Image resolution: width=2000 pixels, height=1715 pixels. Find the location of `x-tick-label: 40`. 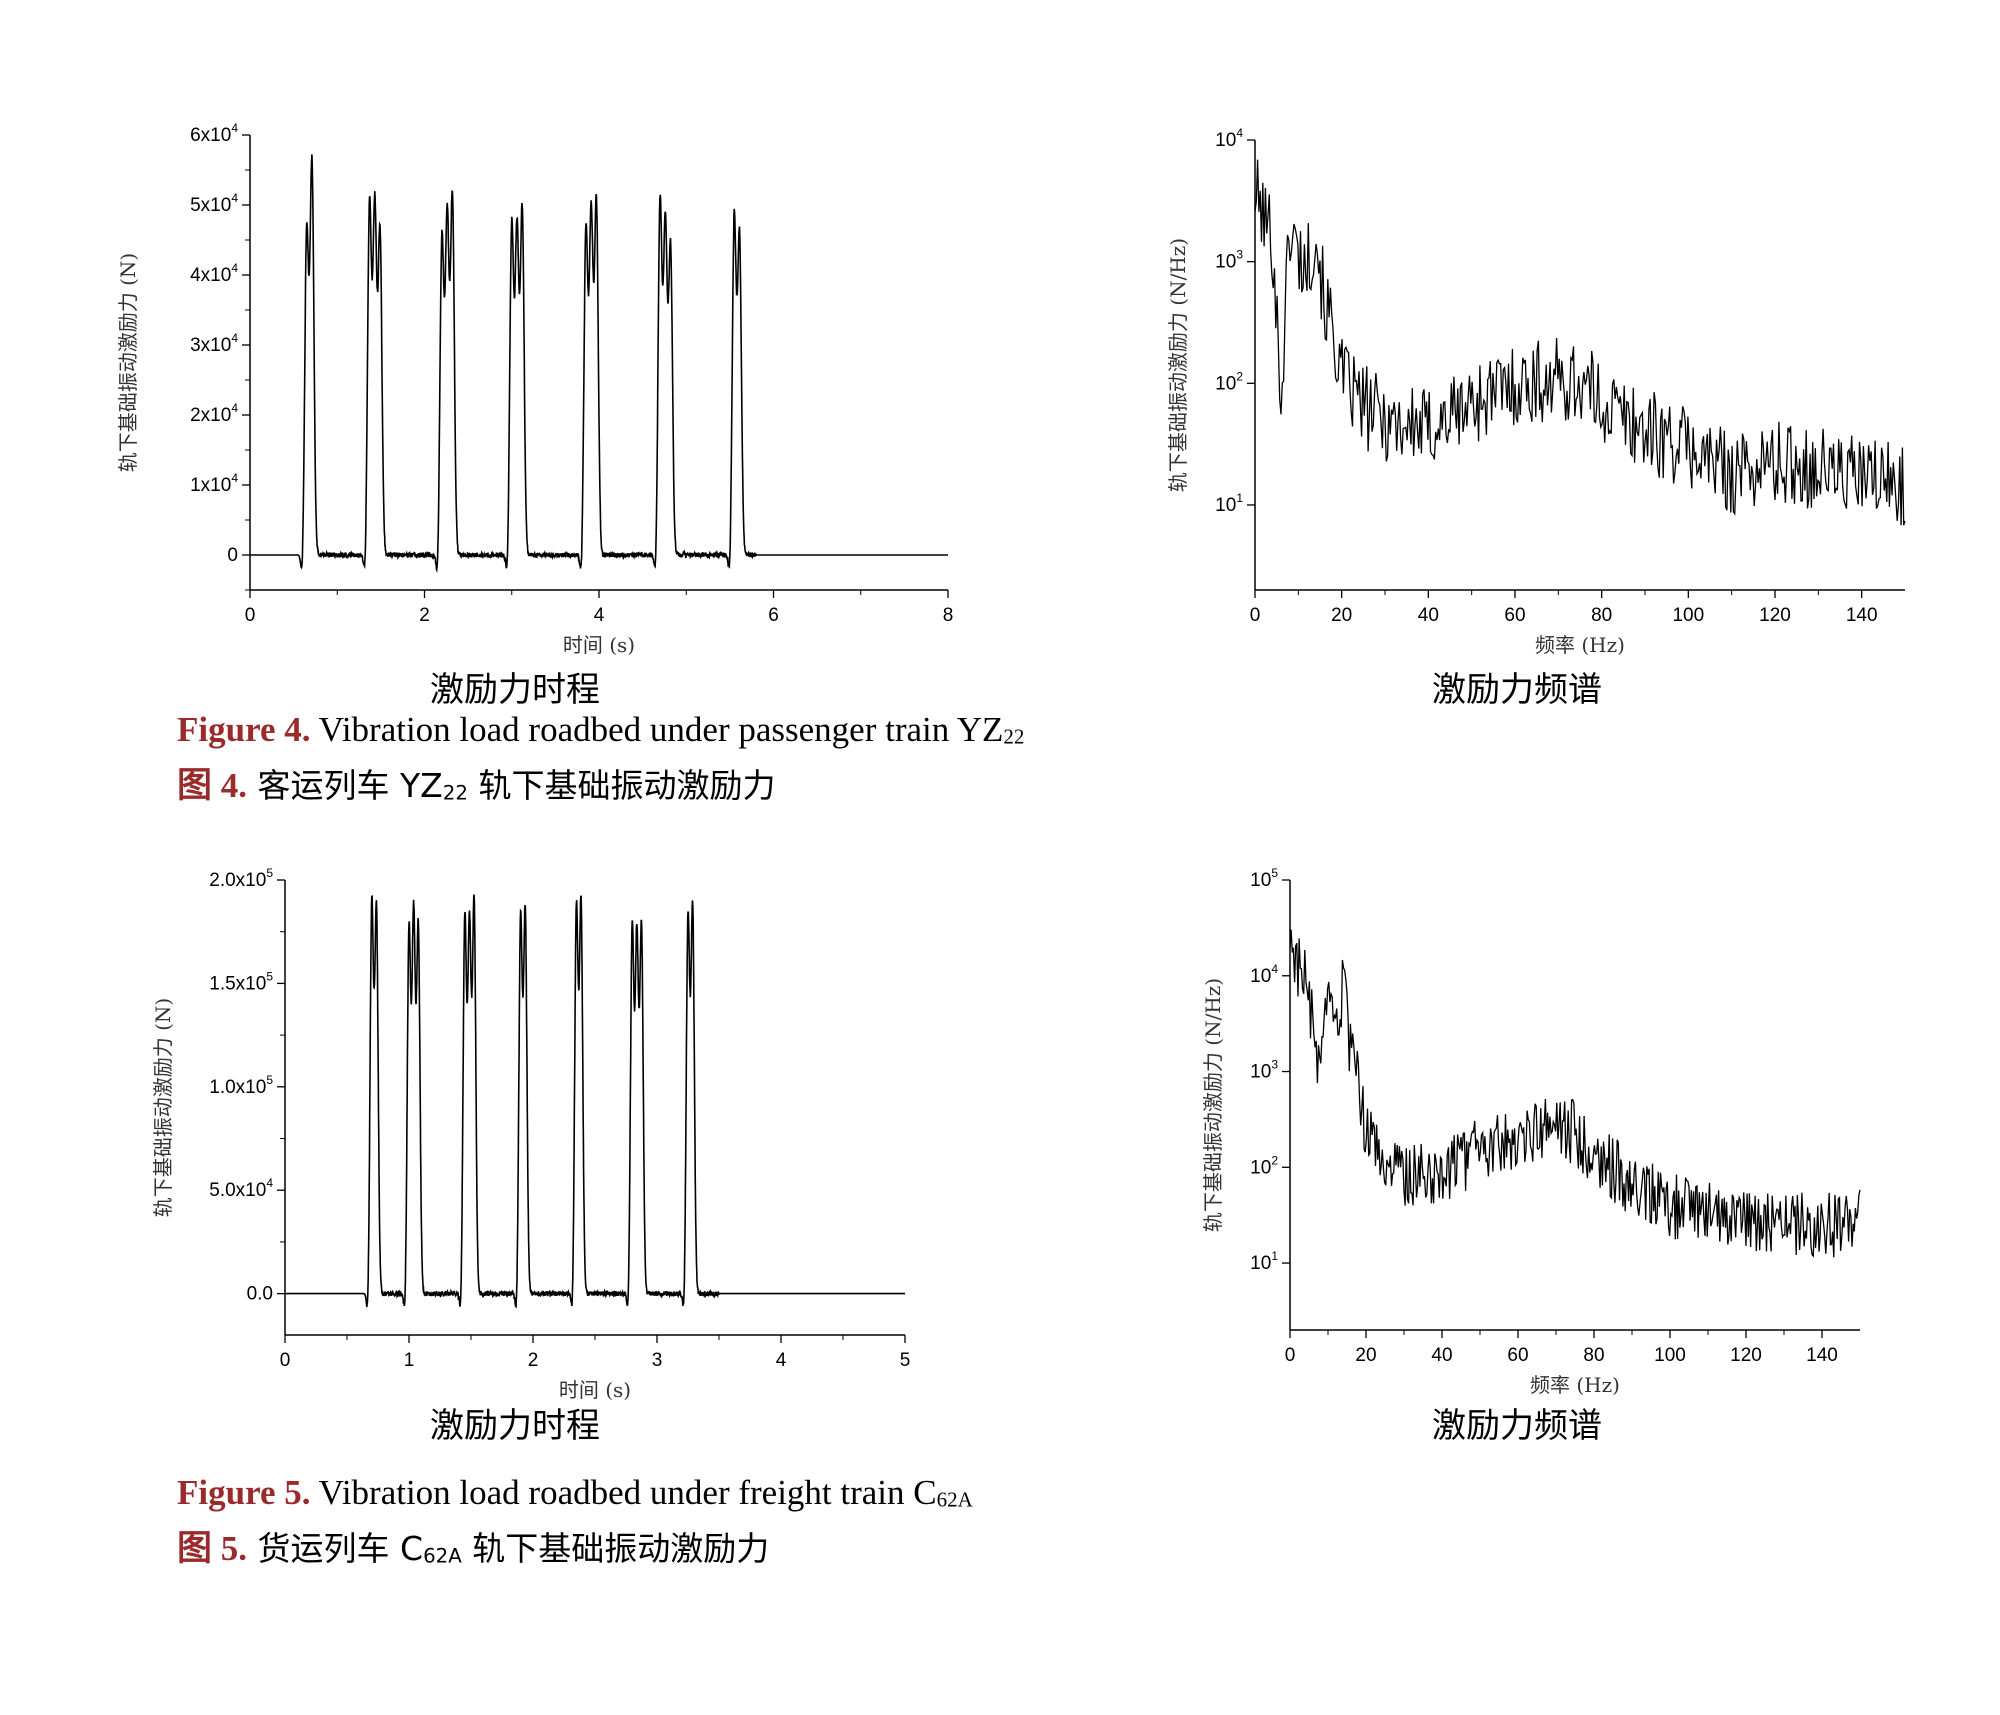

x-tick-label: 40 is located at coordinates (1441, 1355).